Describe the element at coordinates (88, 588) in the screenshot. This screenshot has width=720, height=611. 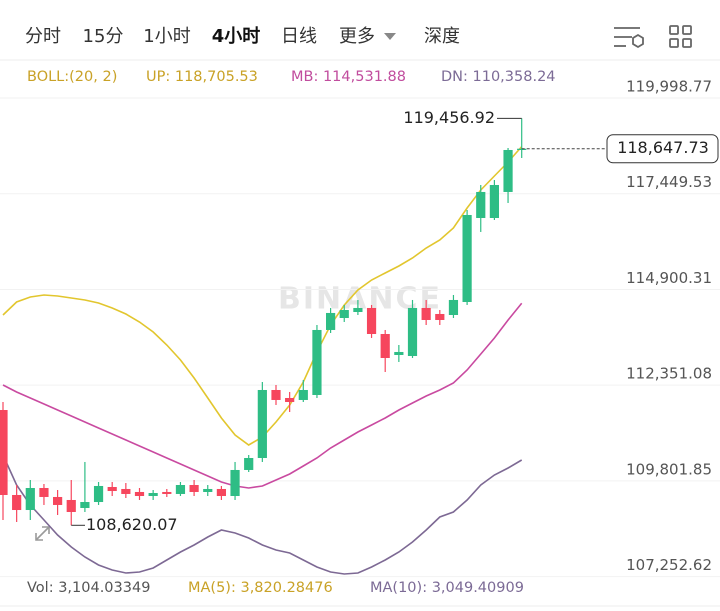
I see `volume-label: Vol: 3,104.03349` at that location.